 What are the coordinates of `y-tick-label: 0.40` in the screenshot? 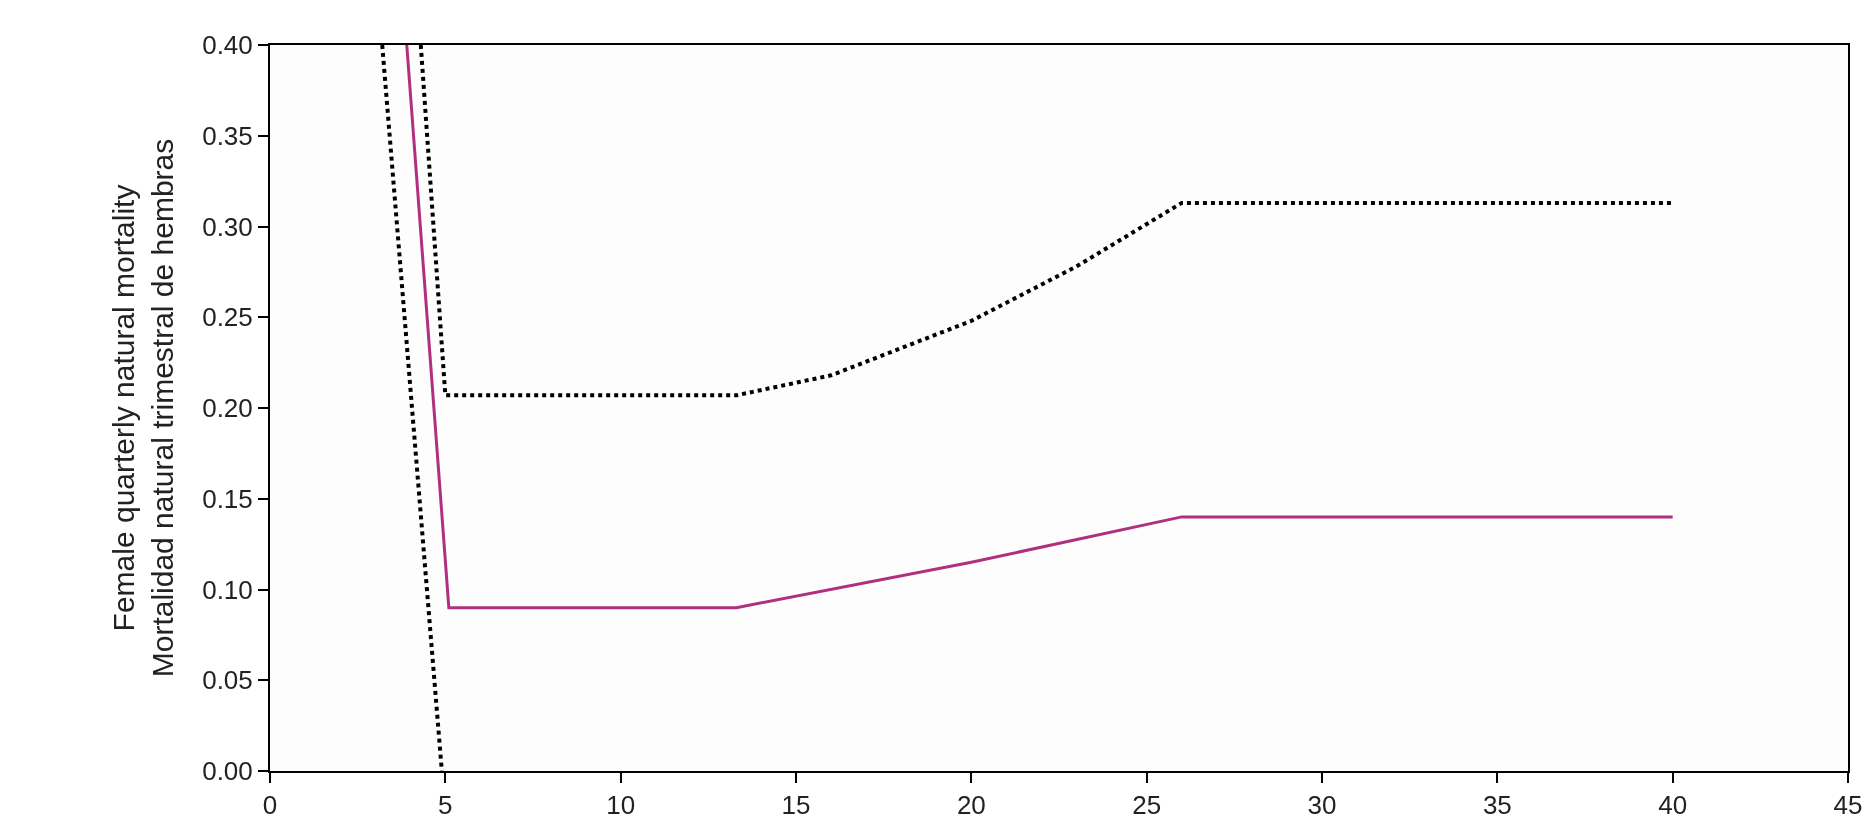 It's located at (227, 45).